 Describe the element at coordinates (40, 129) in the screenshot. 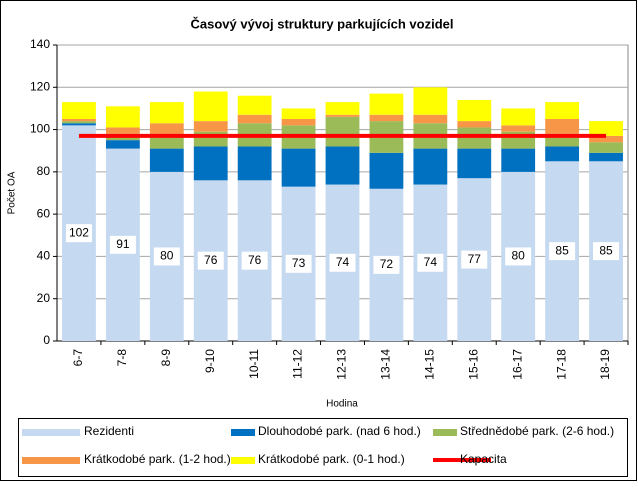

I see `y-tick-label: 100` at that location.